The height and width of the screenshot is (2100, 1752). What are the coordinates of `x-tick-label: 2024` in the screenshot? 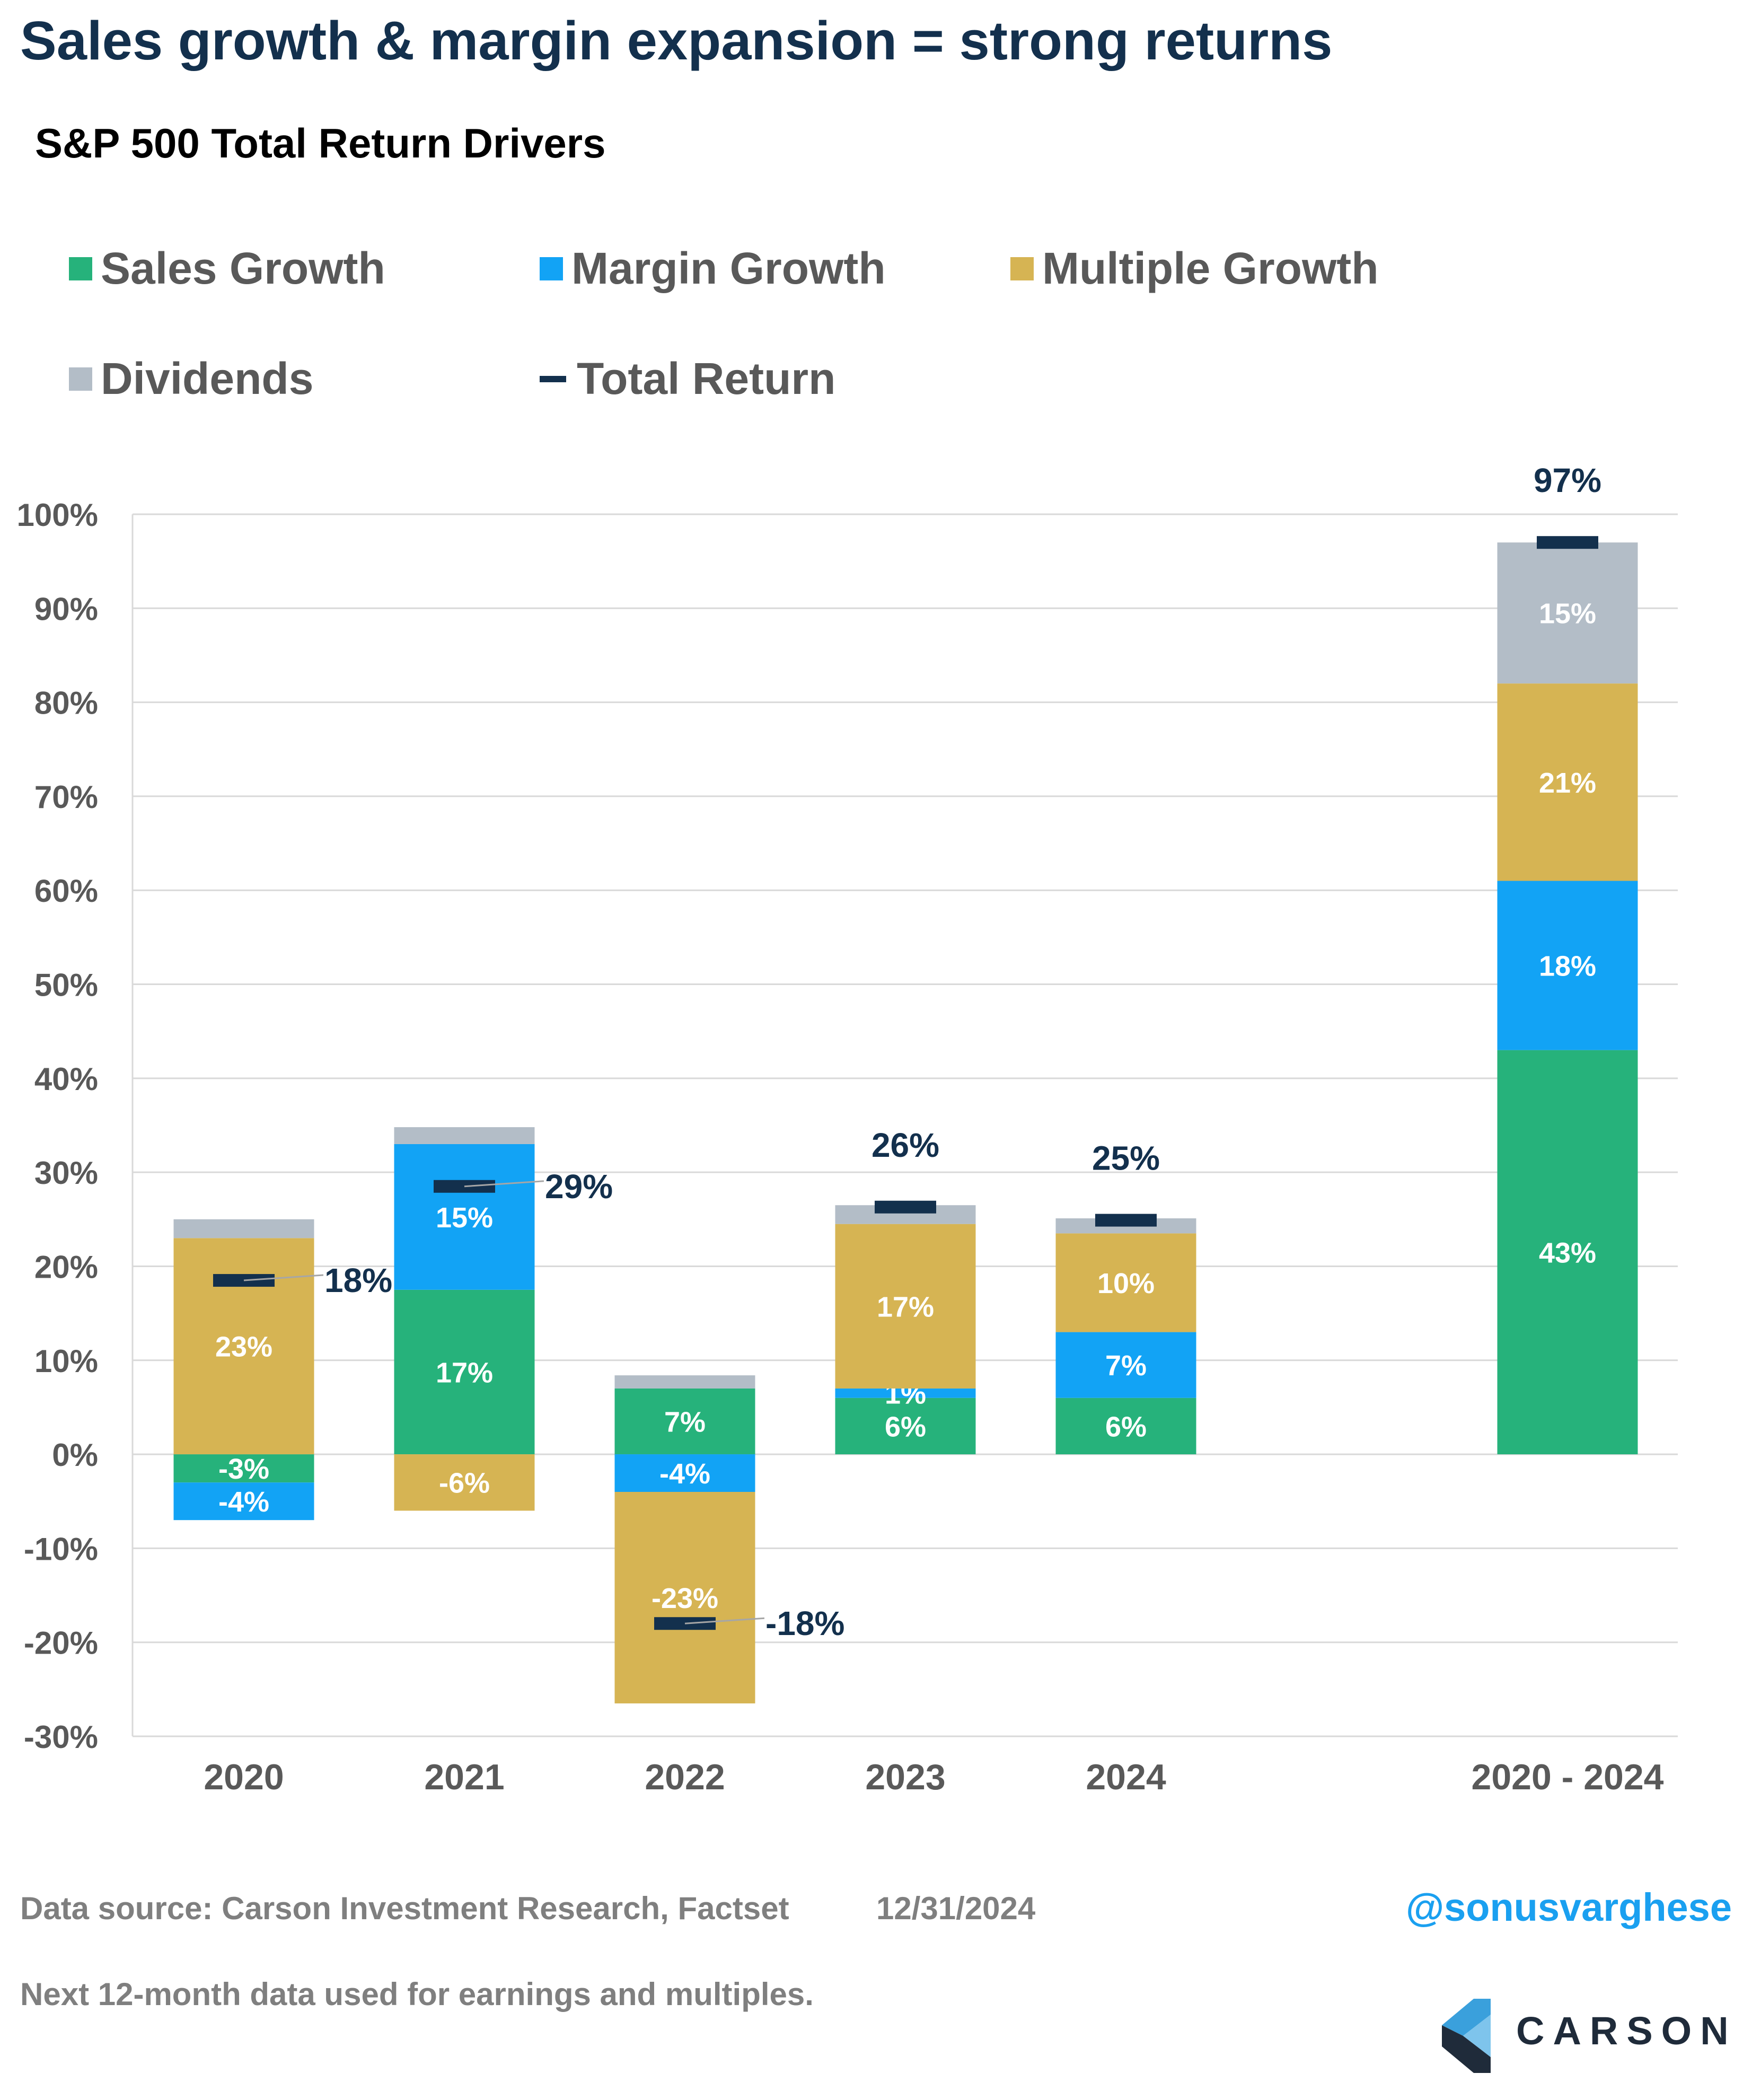 It's located at (1126, 1777).